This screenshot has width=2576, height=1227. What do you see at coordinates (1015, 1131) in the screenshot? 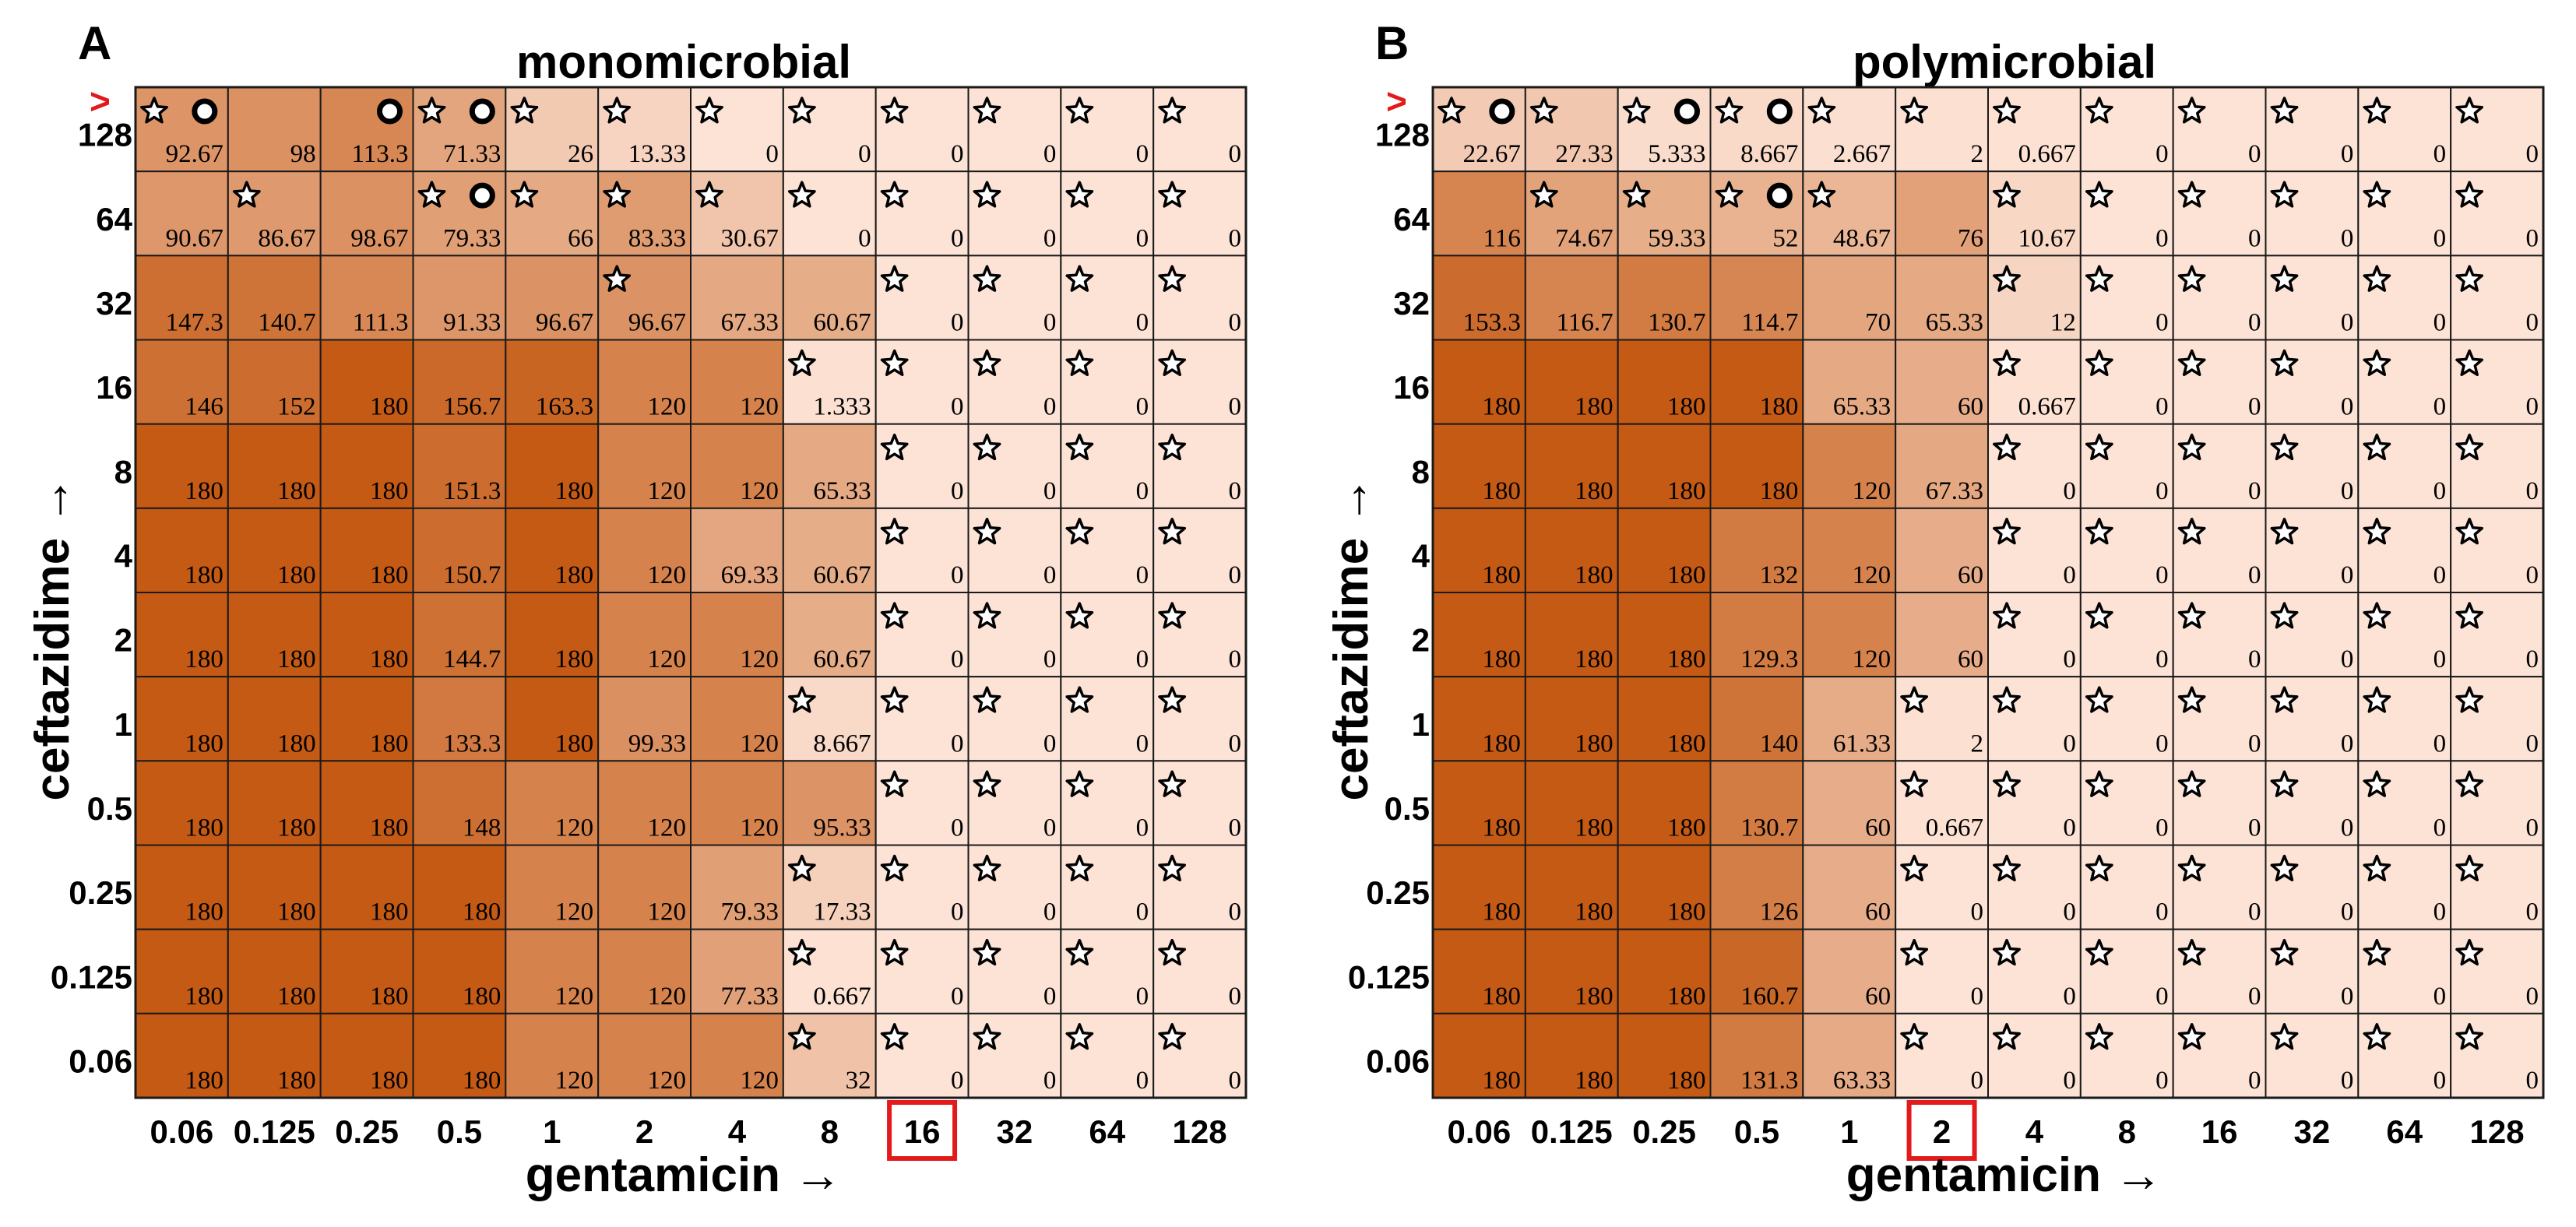
I see `x-tick-label: 32` at bounding box center [1015, 1131].